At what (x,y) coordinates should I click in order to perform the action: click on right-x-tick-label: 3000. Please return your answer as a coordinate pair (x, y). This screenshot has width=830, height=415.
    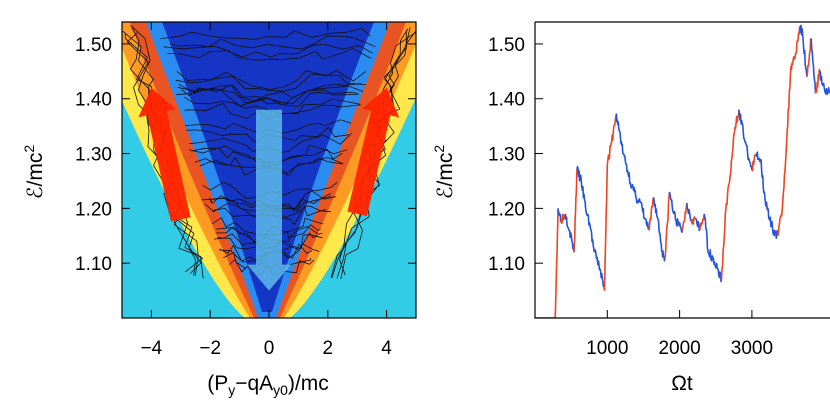
    Looking at the image, I should click on (752, 348).